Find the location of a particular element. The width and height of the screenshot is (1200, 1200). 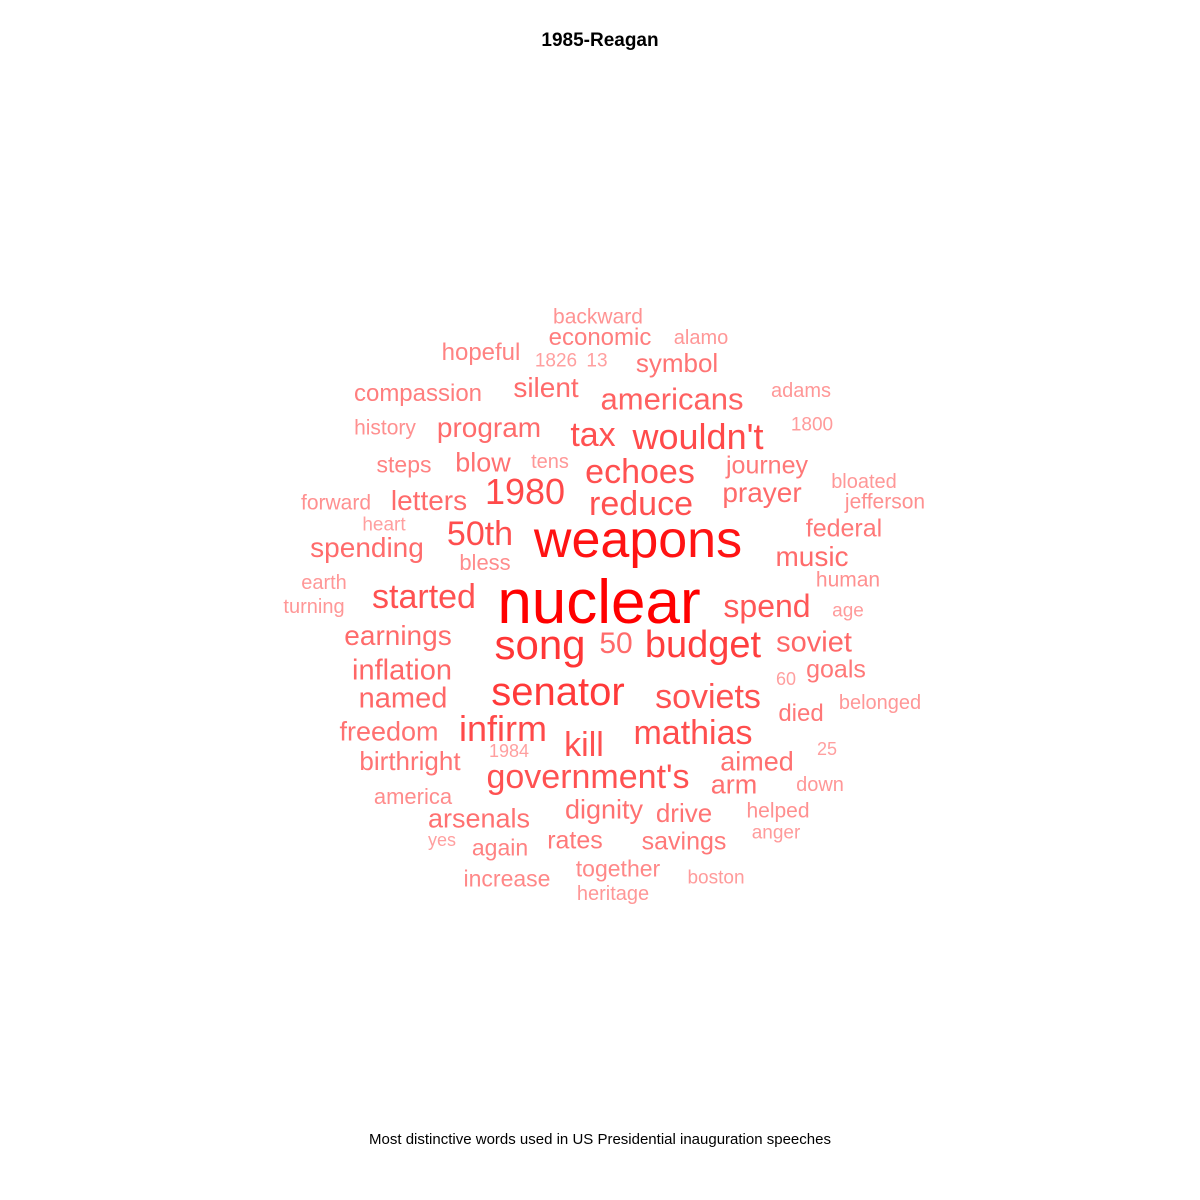

cloud-word: budget is located at coordinates (703, 645).